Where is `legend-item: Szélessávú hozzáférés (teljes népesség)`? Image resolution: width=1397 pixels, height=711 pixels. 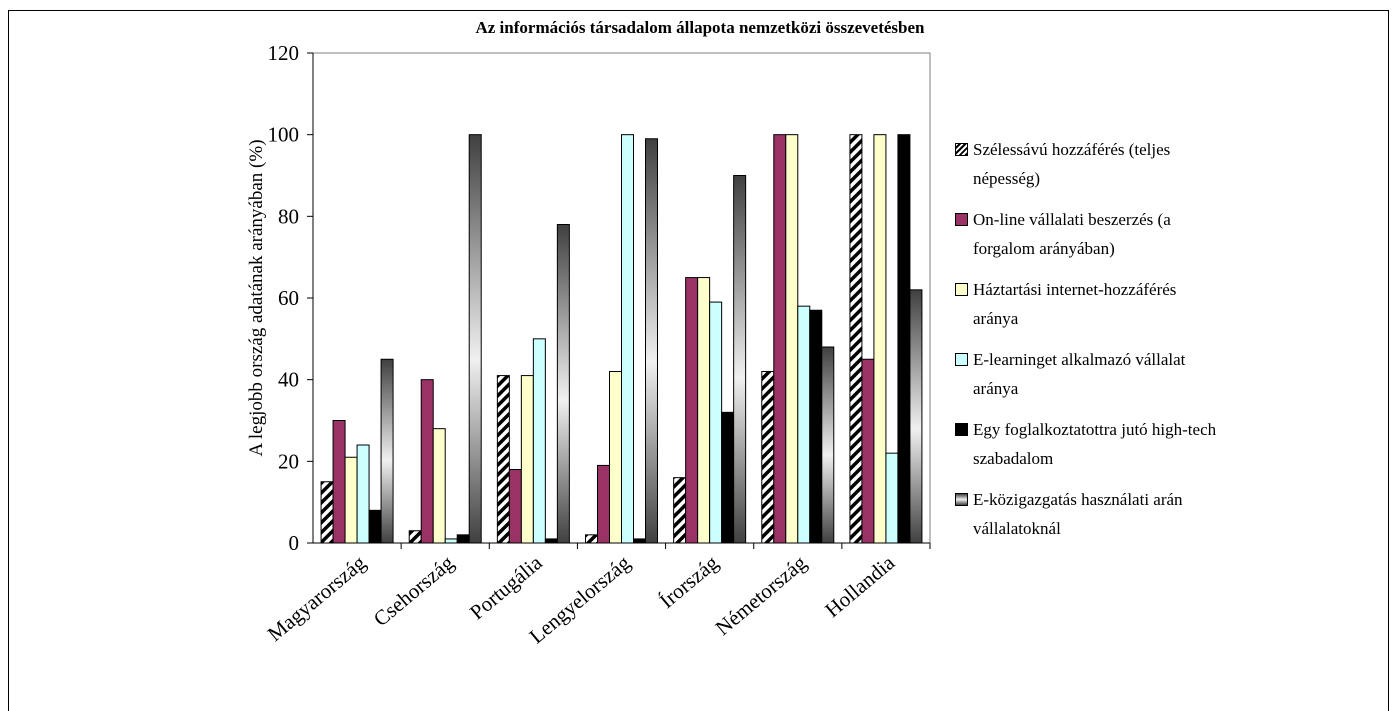 legend-item: Szélessávú hozzáférés (teljes népesség) is located at coordinates (1092, 170).